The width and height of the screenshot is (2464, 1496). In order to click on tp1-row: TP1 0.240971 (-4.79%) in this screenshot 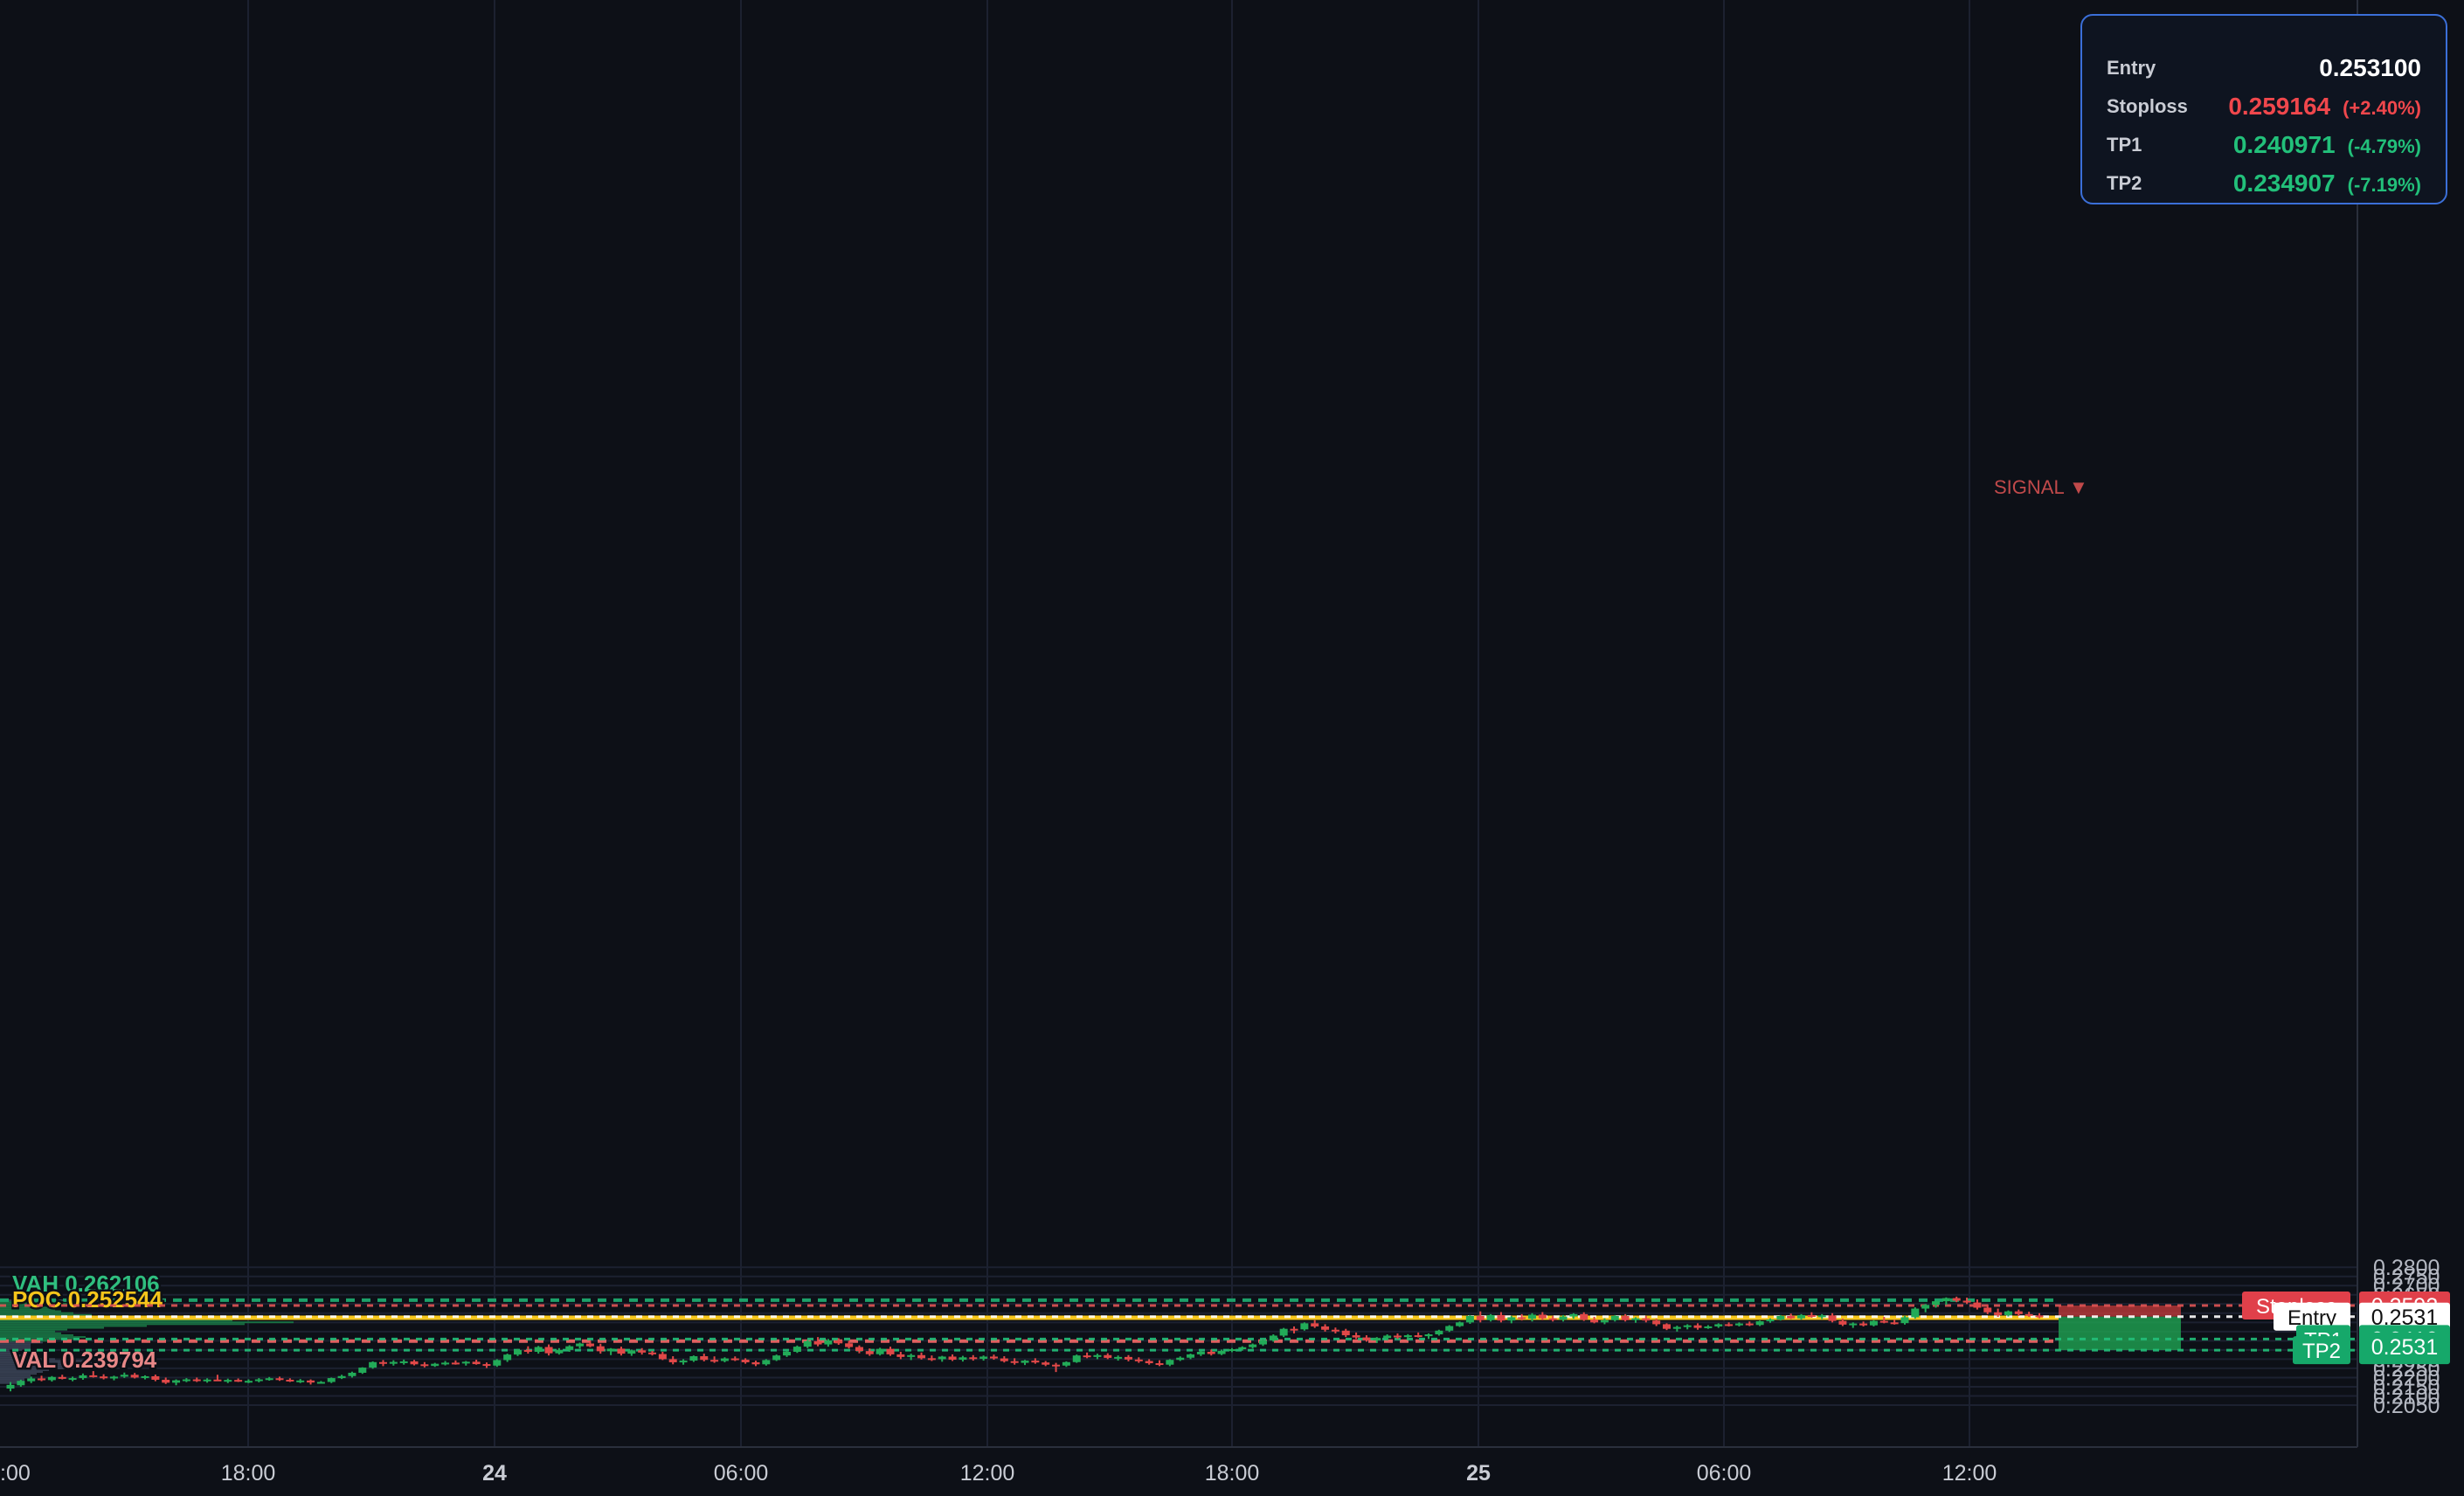, I will do `click(2264, 145)`.